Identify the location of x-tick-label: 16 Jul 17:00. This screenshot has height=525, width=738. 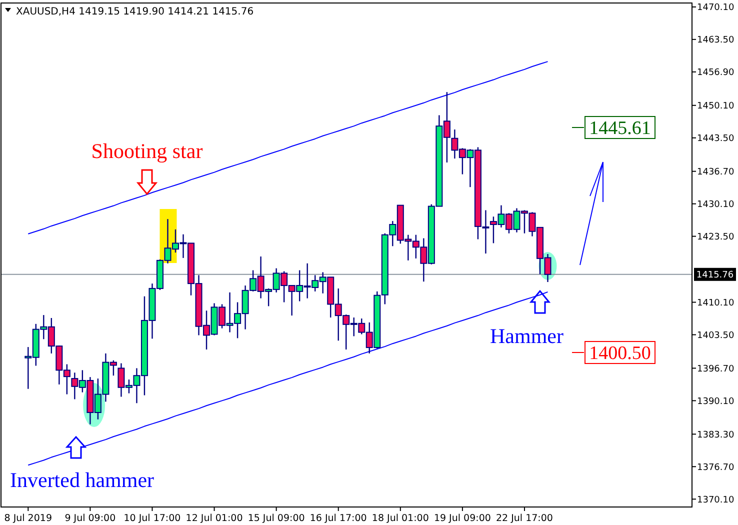
(338, 518).